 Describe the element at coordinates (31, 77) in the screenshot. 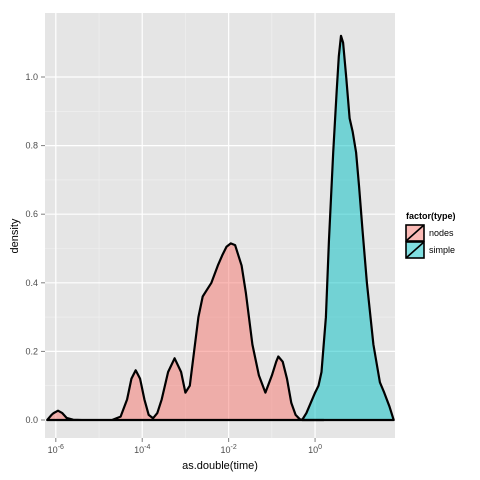

I see `y-tick-label-5: 1.0` at that location.